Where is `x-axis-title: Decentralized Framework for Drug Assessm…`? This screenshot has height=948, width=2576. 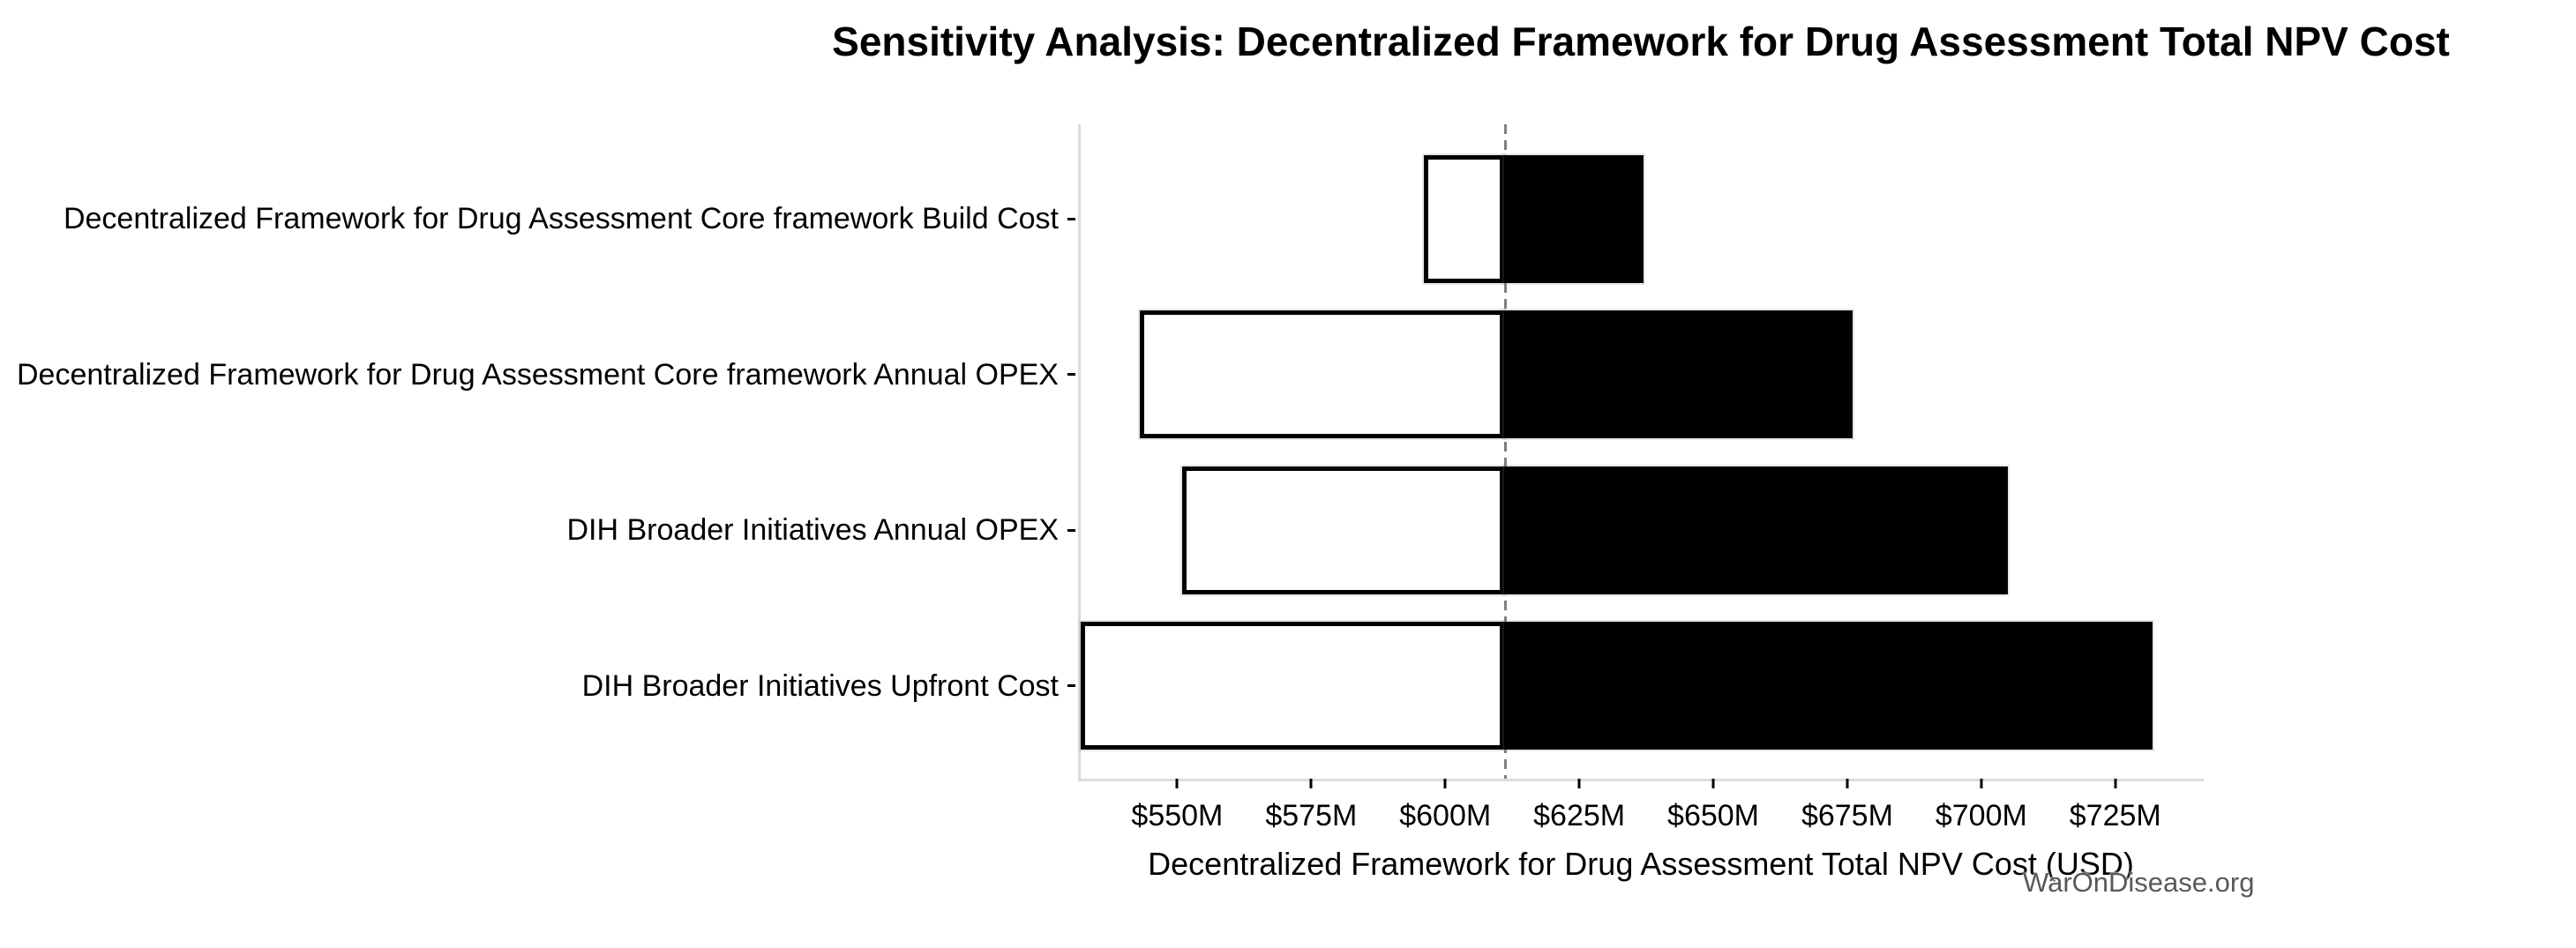 x-axis-title: Decentralized Framework for Drug Assessm… is located at coordinates (1641, 864).